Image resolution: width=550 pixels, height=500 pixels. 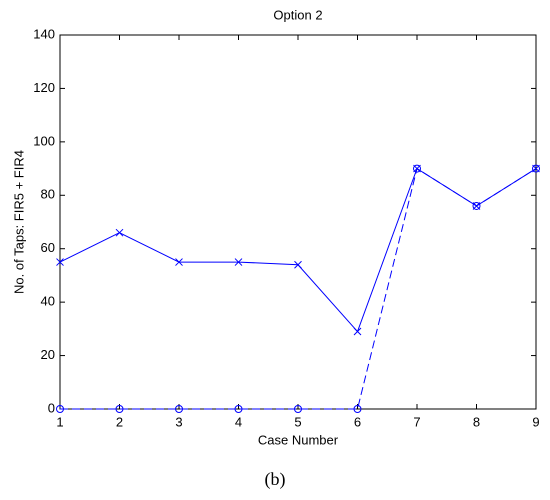 I want to click on y-tick-label: 80, so click(x=48, y=194).